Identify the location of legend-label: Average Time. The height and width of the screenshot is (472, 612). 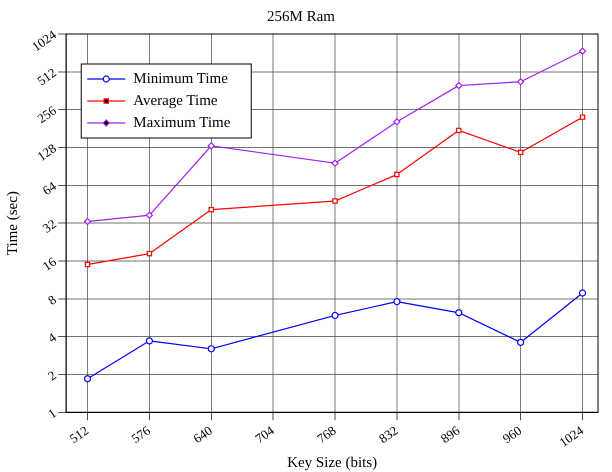
(175, 100).